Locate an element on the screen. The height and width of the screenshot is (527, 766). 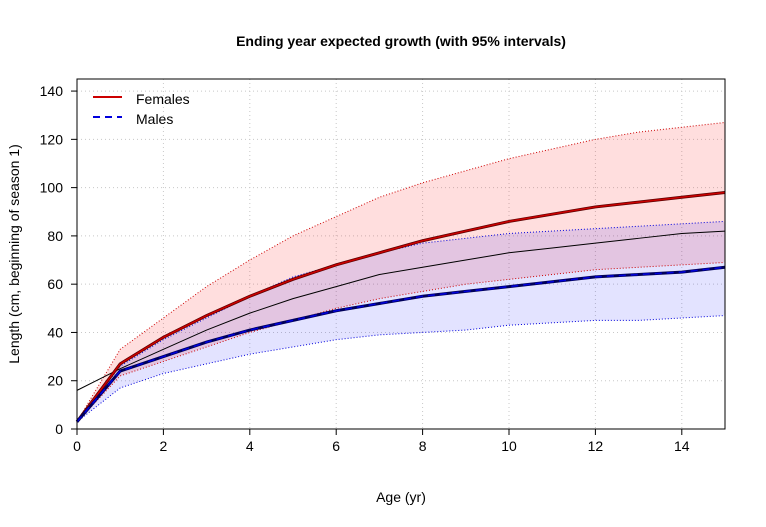
legend-label-females: Females is located at coordinates (163, 99).